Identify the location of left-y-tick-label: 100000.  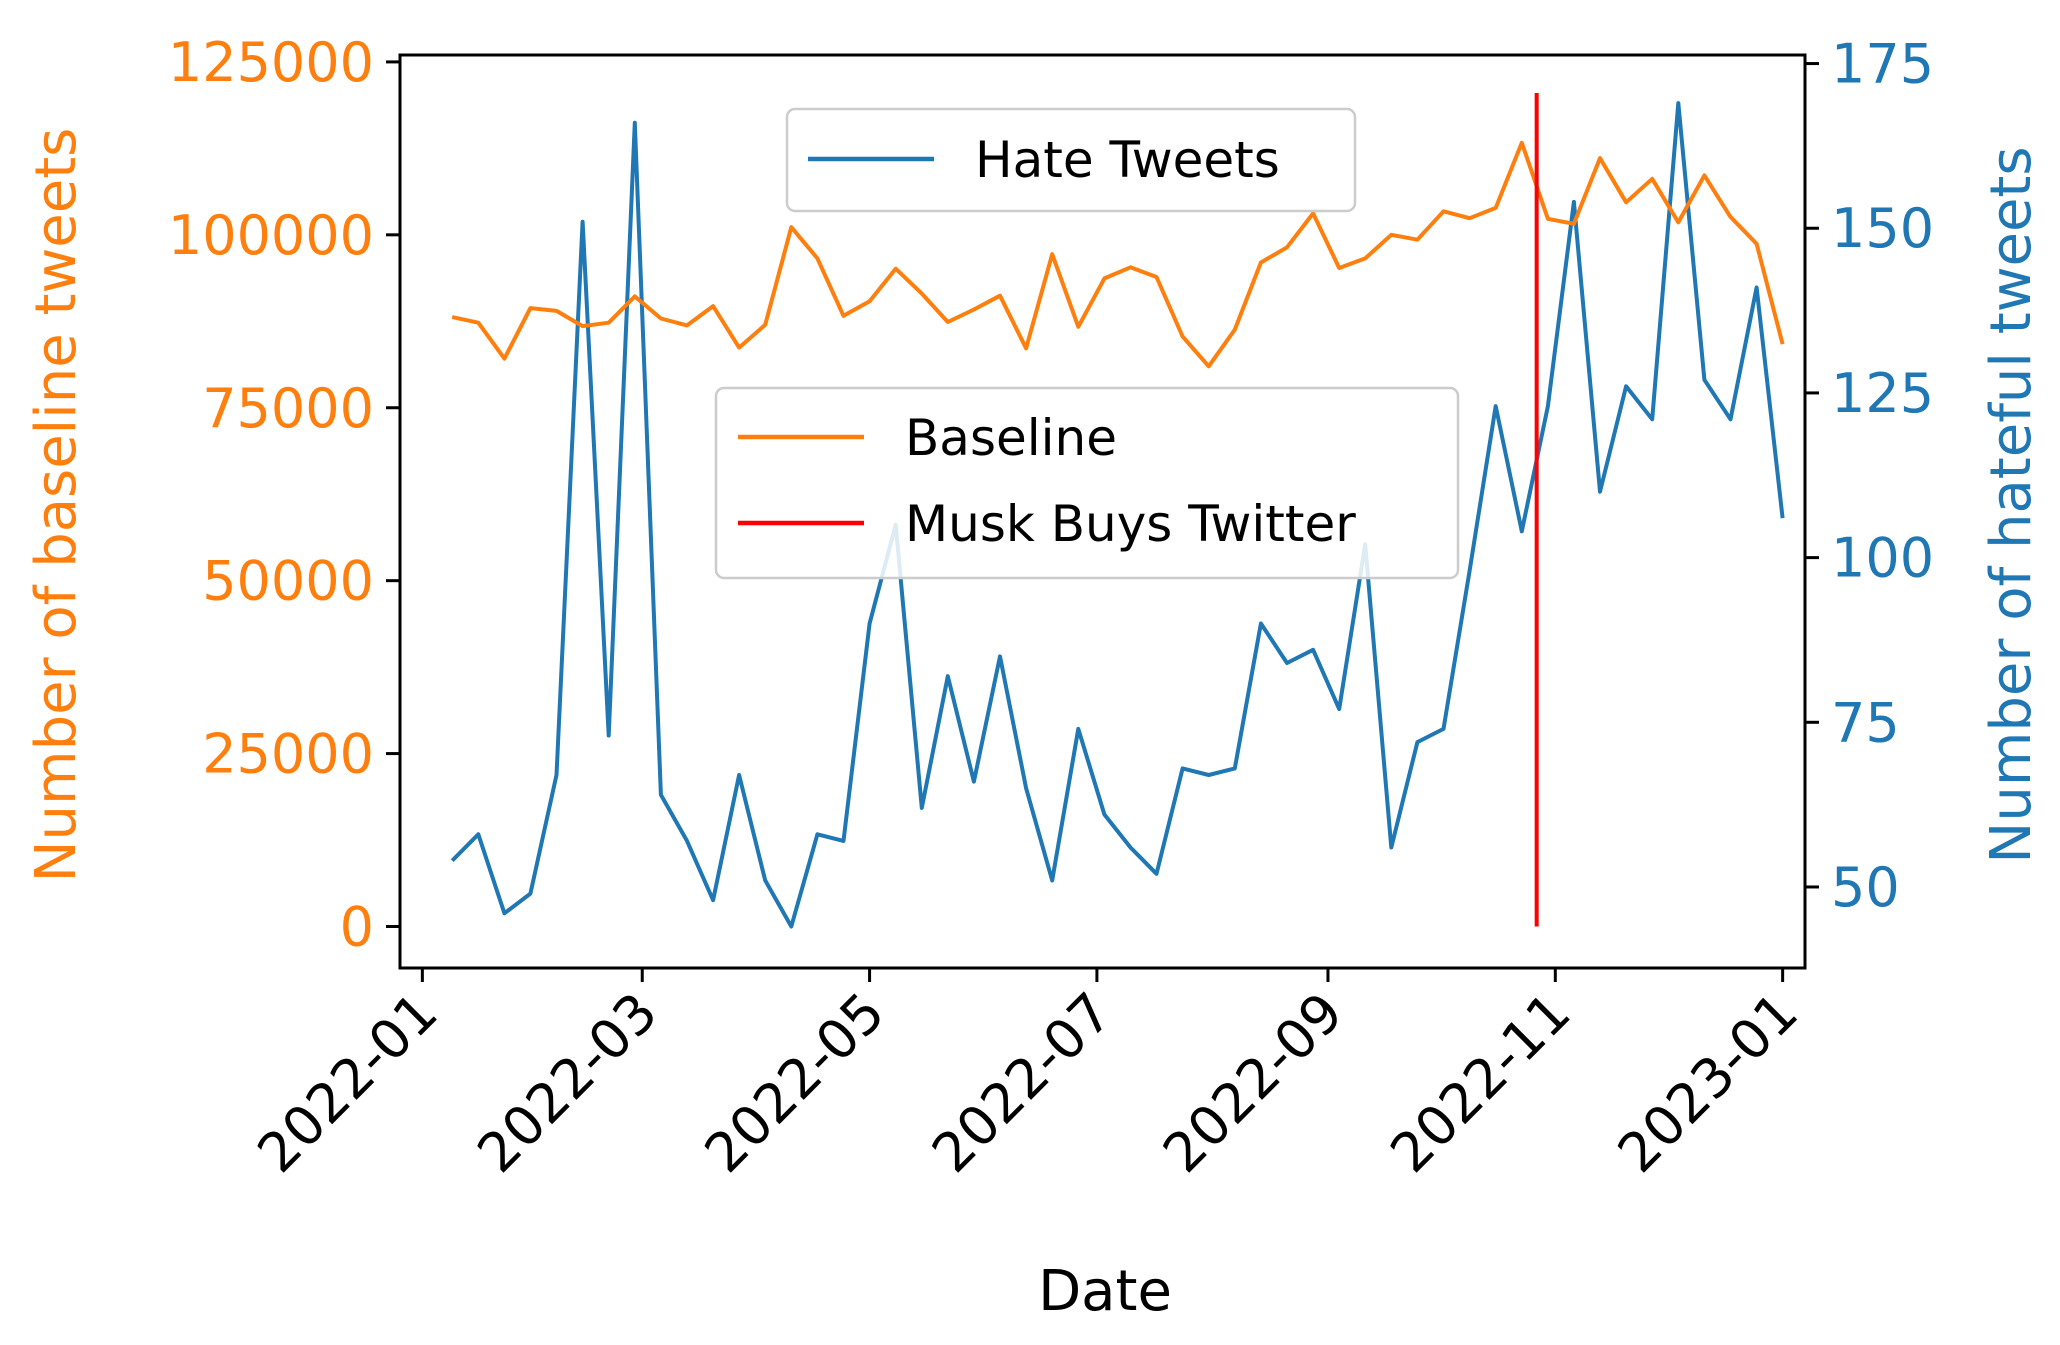
(271, 235).